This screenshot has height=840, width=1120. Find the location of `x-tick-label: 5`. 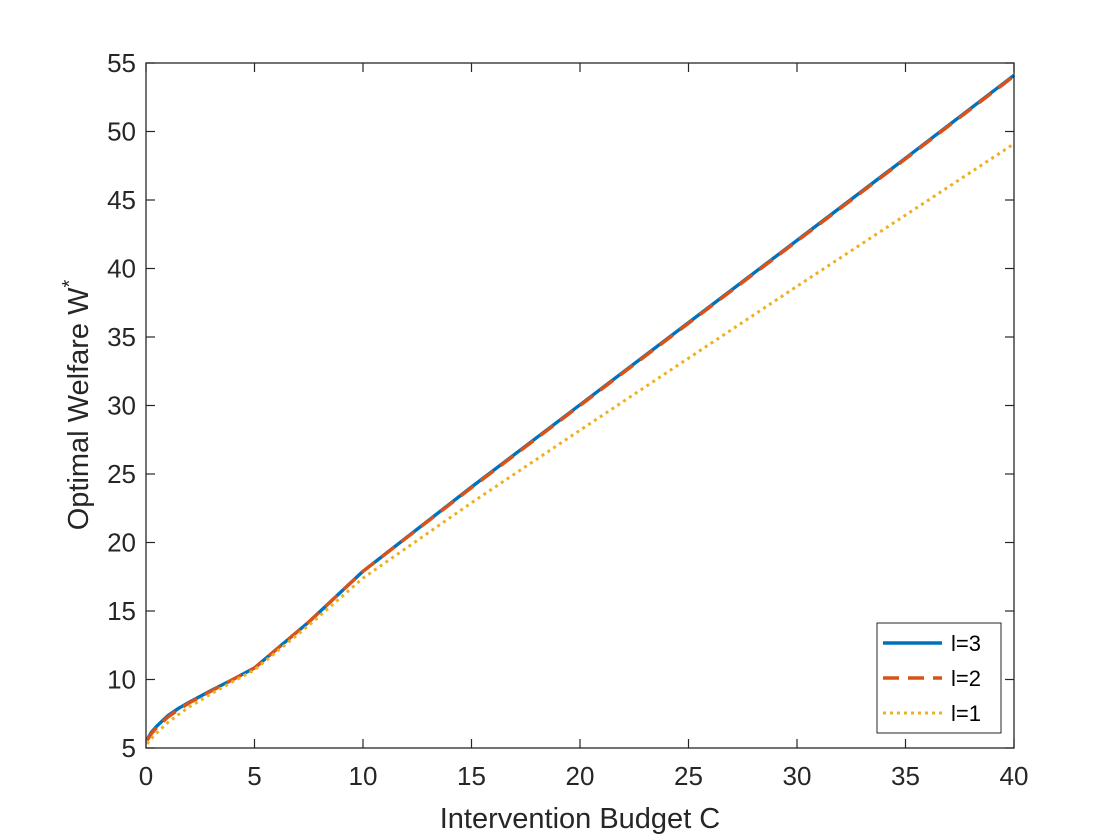

x-tick-label: 5 is located at coordinates (254, 776).